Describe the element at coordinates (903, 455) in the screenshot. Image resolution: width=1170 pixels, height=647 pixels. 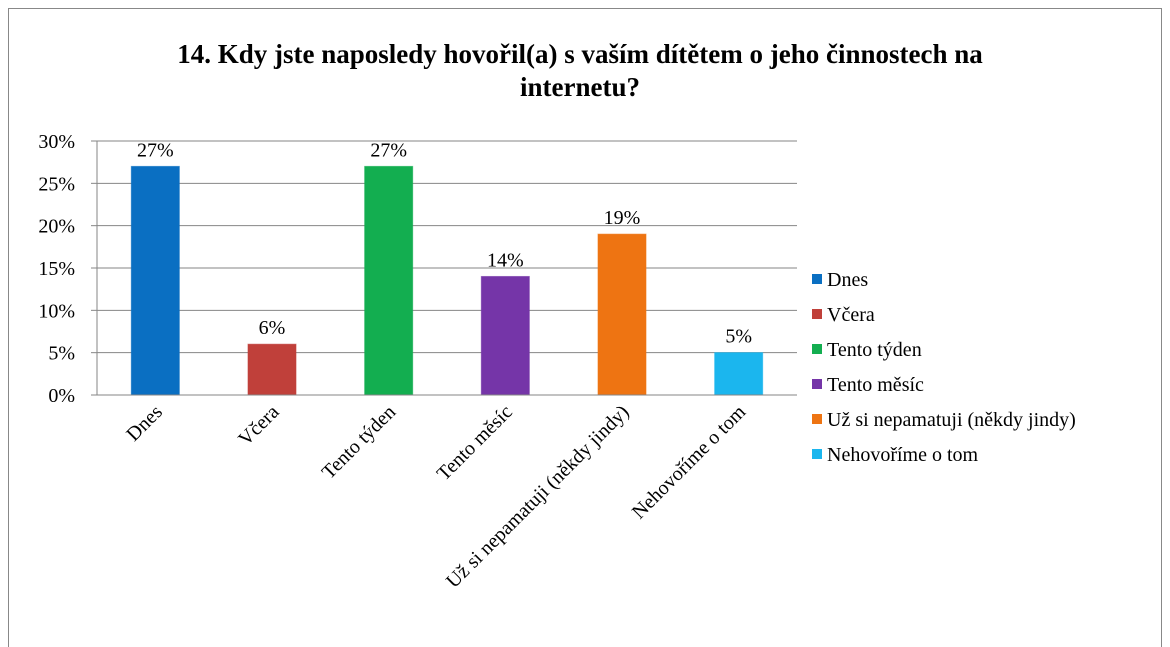
I see `legend-label: Nehovoříme o tom` at that location.